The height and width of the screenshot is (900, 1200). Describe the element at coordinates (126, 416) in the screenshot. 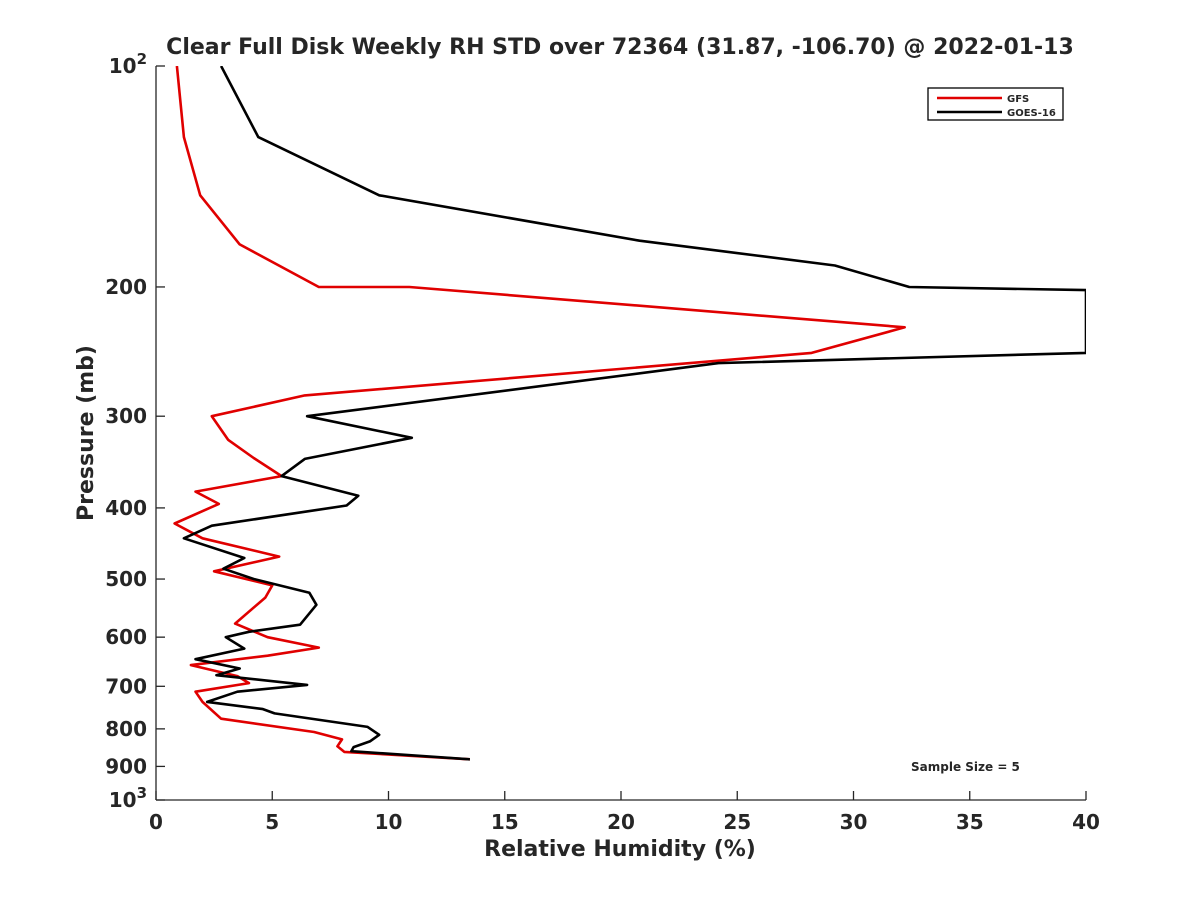

I see `y-tick-label: 300` at that location.